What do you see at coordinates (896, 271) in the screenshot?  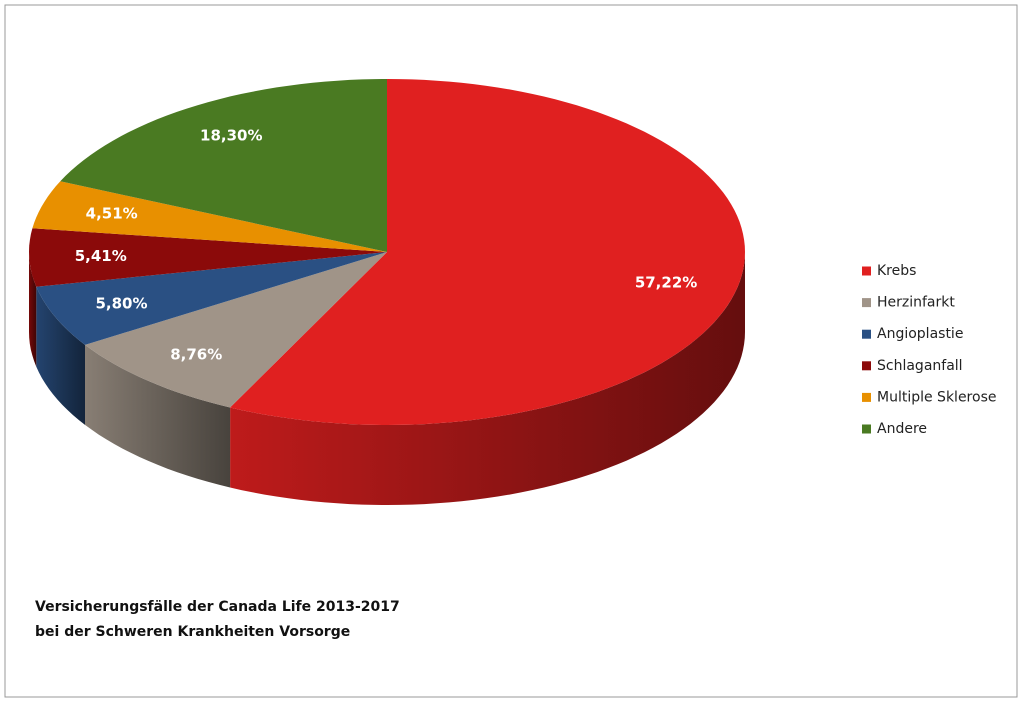 I see `legend-label: Krebs` at bounding box center [896, 271].